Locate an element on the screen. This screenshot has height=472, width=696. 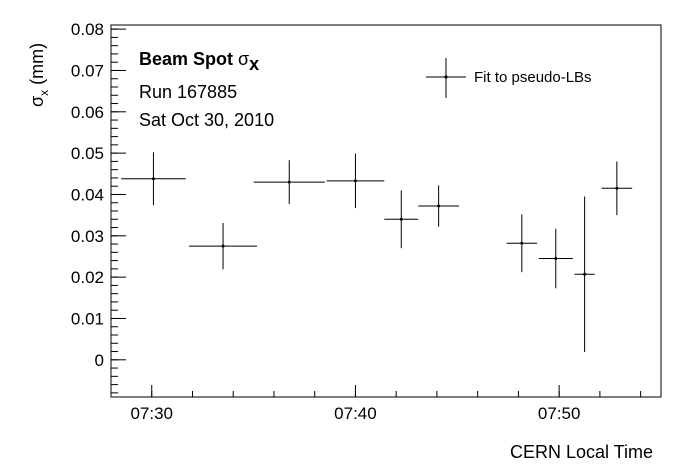
y-axis-unit: (mm) is located at coordinates (37, 64).